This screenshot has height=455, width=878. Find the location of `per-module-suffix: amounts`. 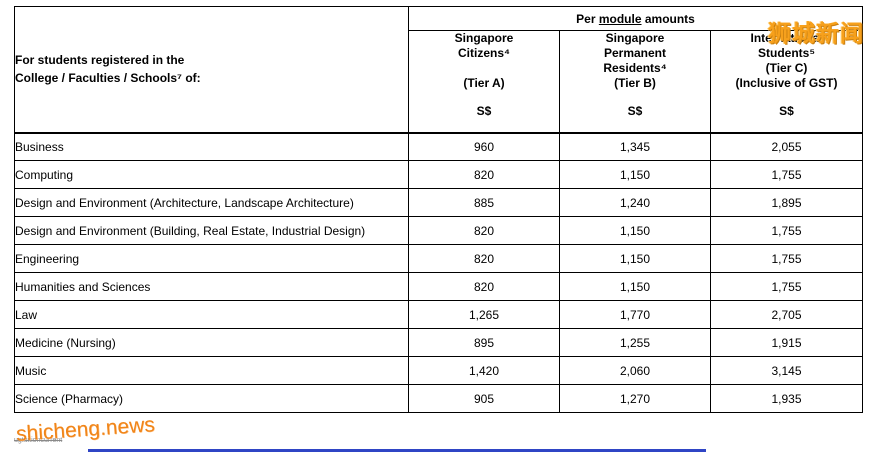

per-module-suffix: amounts is located at coordinates (668, 18).